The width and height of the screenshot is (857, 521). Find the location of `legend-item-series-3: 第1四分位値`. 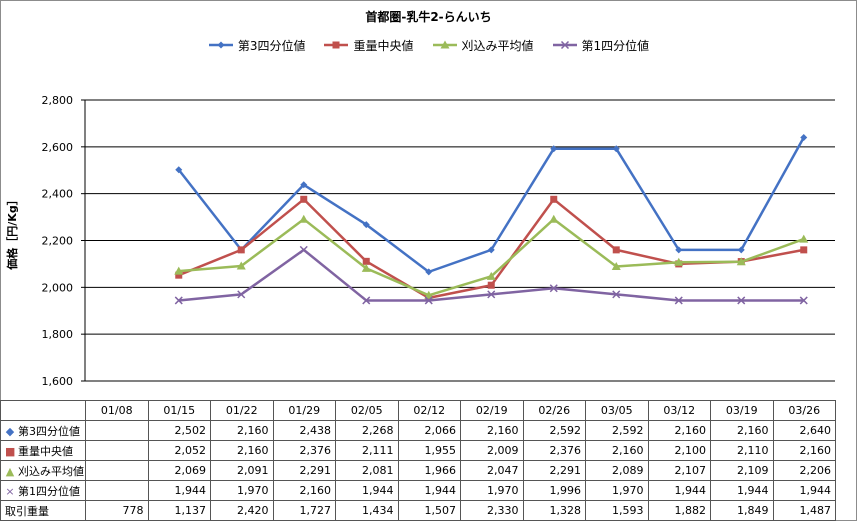

legend-item-series-3: 第1四分位値 is located at coordinates (600, 45).